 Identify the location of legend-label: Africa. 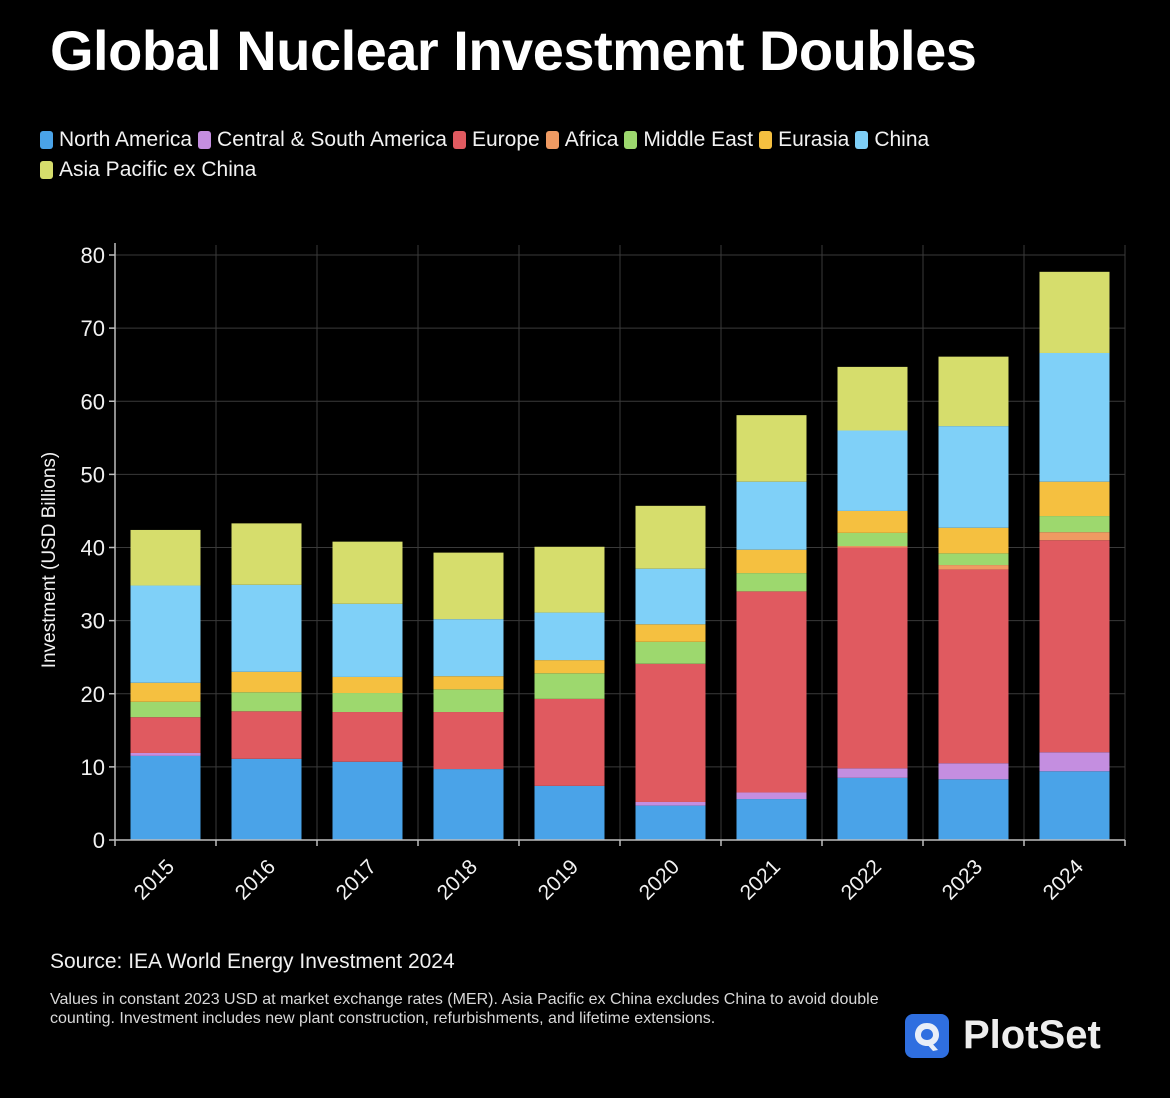
(591, 139).